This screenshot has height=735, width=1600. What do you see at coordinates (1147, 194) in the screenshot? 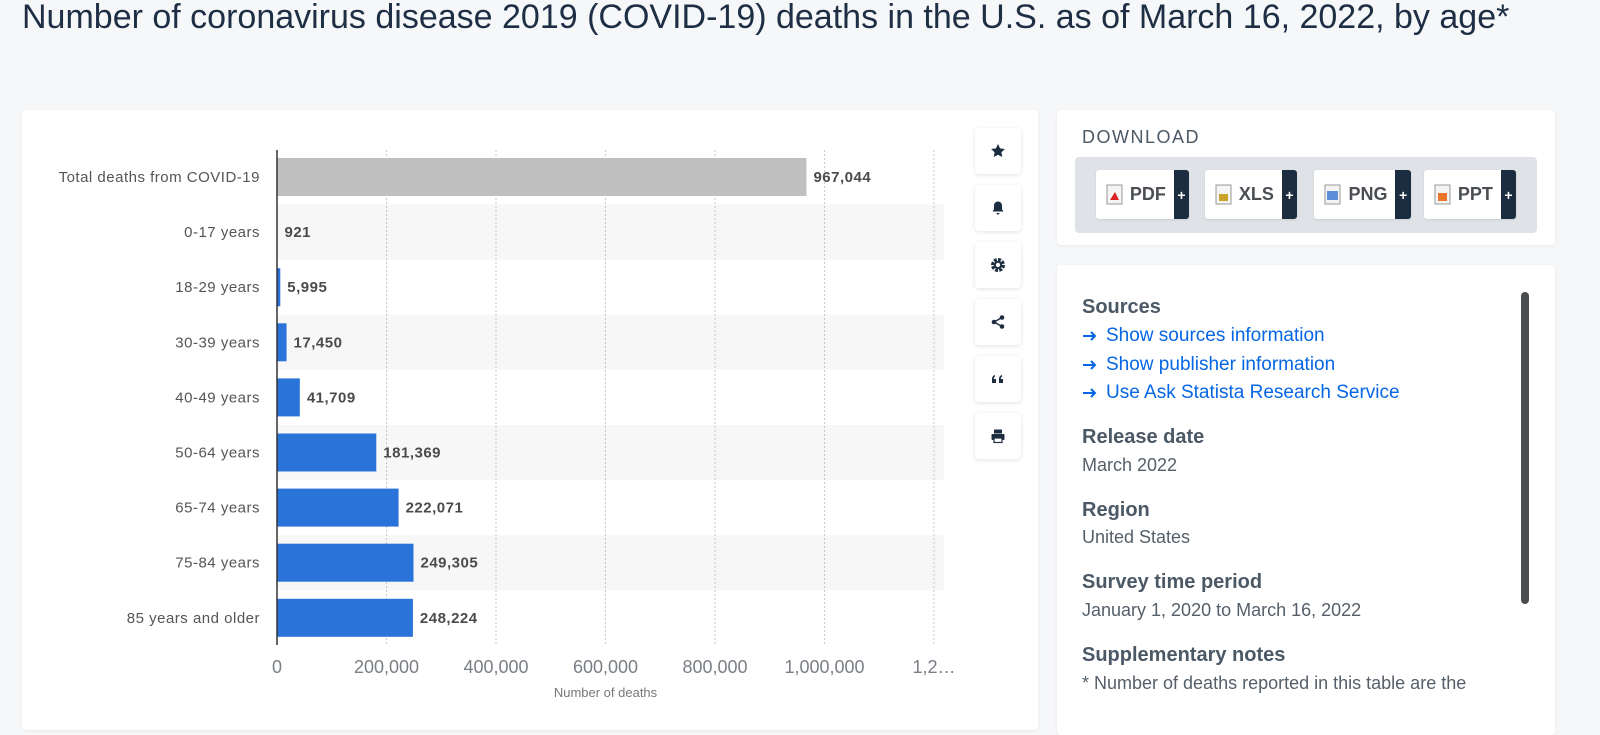
I see `download-label: PDF` at bounding box center [1147, 194].